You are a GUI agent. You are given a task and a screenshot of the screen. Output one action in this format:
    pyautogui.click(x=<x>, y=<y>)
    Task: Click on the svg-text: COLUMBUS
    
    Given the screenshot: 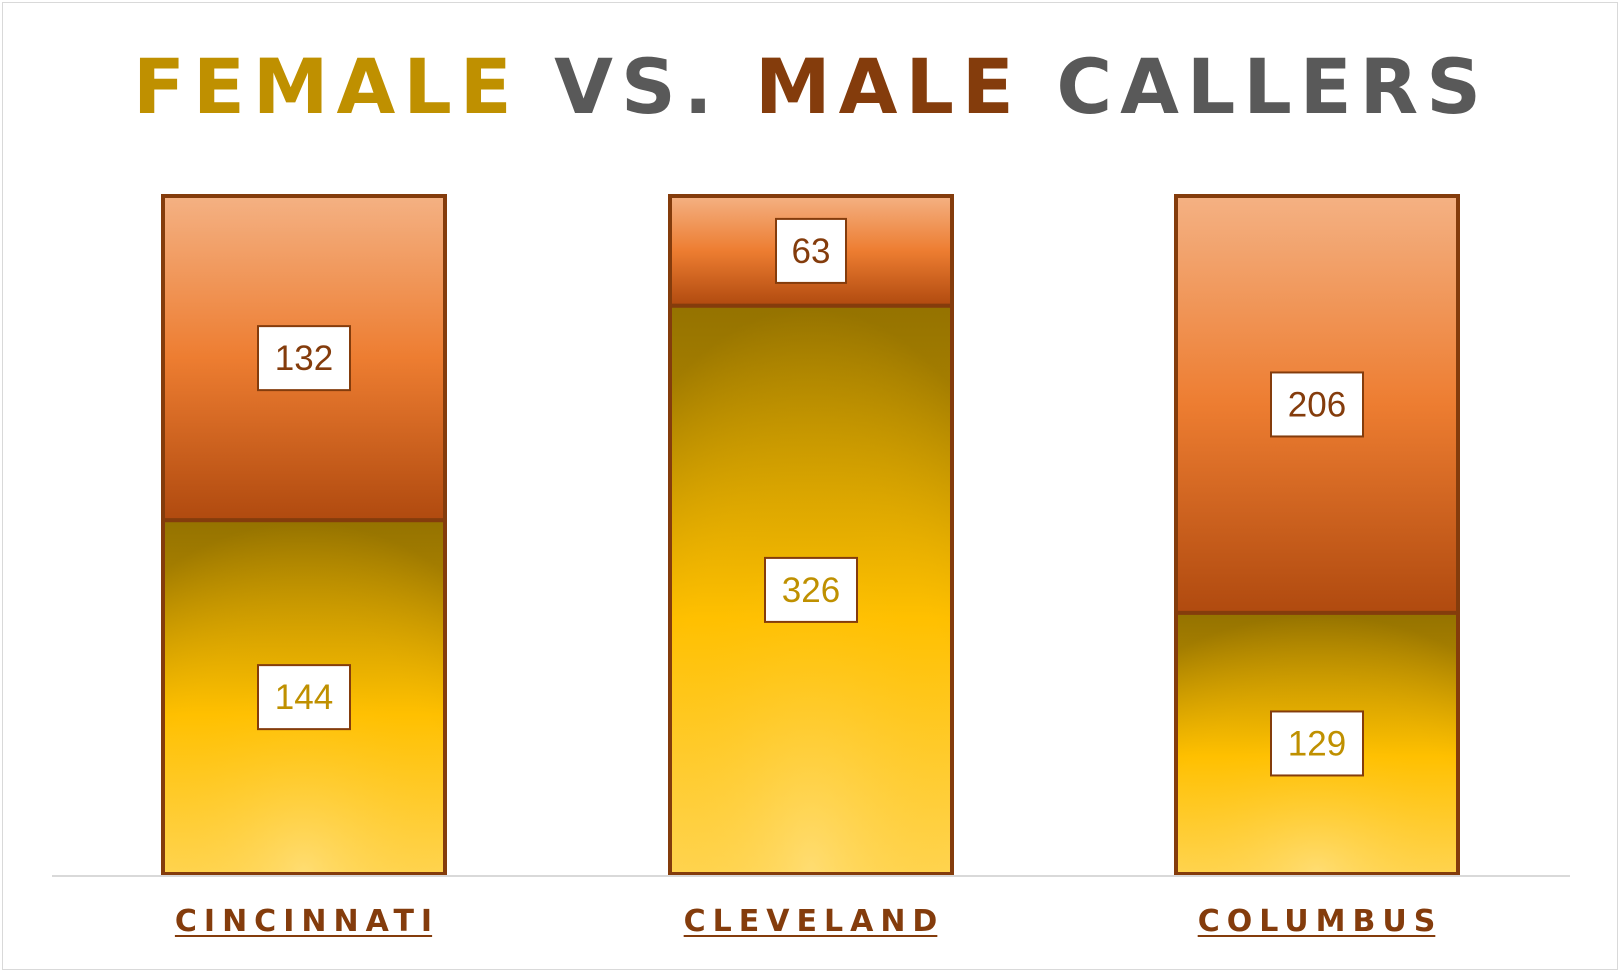 What is the action you would take?
    pyautogui.click(x=1320, y=921)
    